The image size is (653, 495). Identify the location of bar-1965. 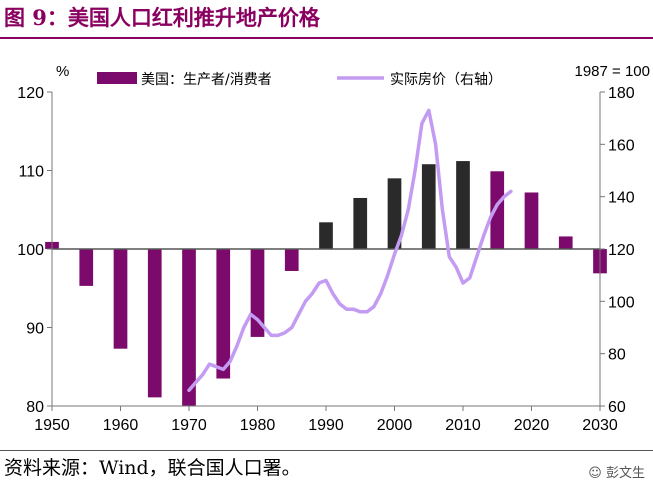
(154, 323).